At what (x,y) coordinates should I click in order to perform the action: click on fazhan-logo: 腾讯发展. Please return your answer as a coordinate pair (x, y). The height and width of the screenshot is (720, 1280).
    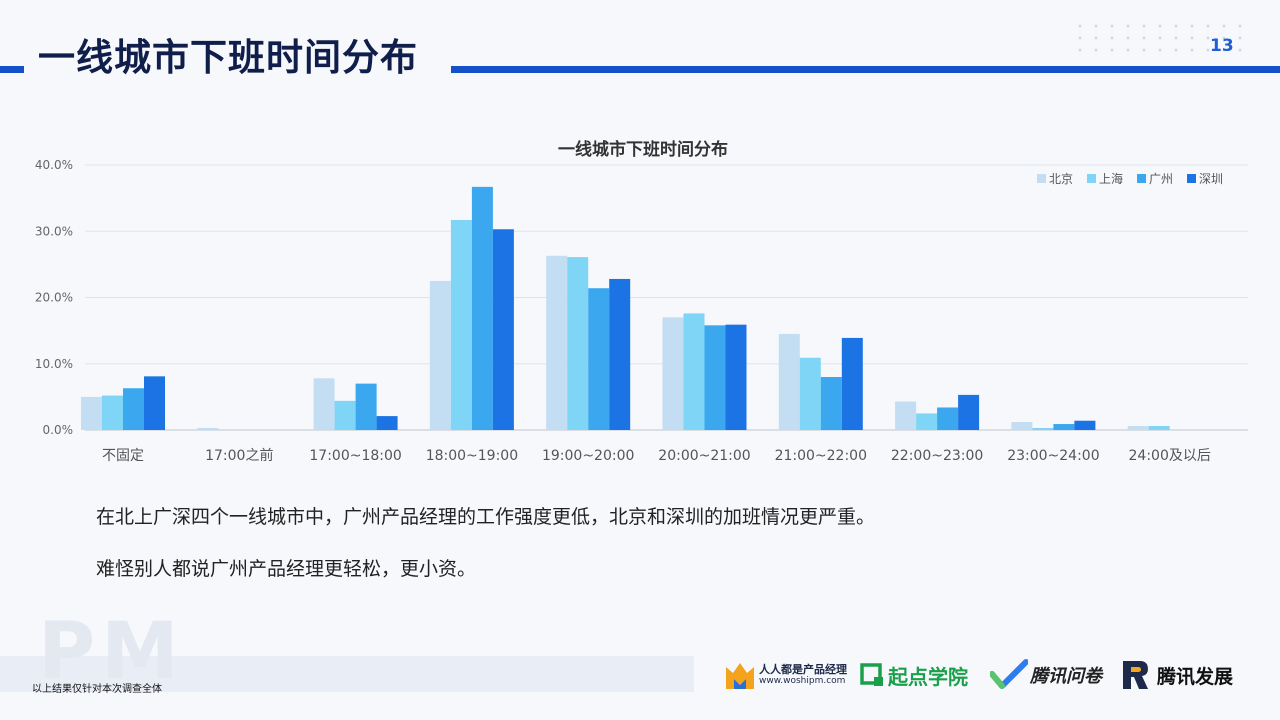
    Looking at the image, I should click on (1176, 675).